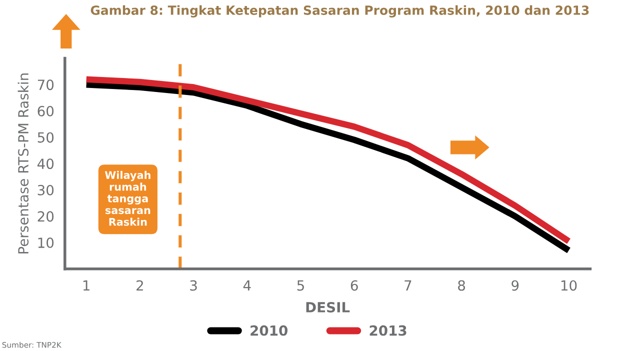 This screenshot has height=351, width=618. What do you see at coordinates (46, 243) in the screenshot?
I see `y-tick-label: 10` at bounding box center [46, 243].